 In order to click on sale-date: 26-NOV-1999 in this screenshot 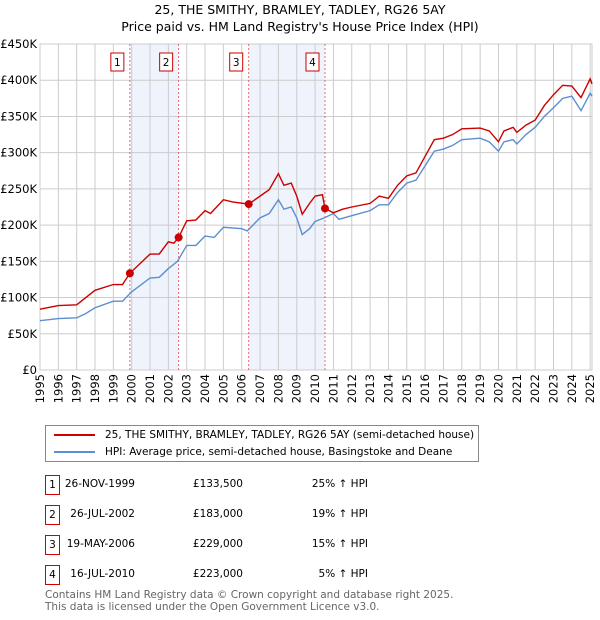, I will do `click(99, 484)`.